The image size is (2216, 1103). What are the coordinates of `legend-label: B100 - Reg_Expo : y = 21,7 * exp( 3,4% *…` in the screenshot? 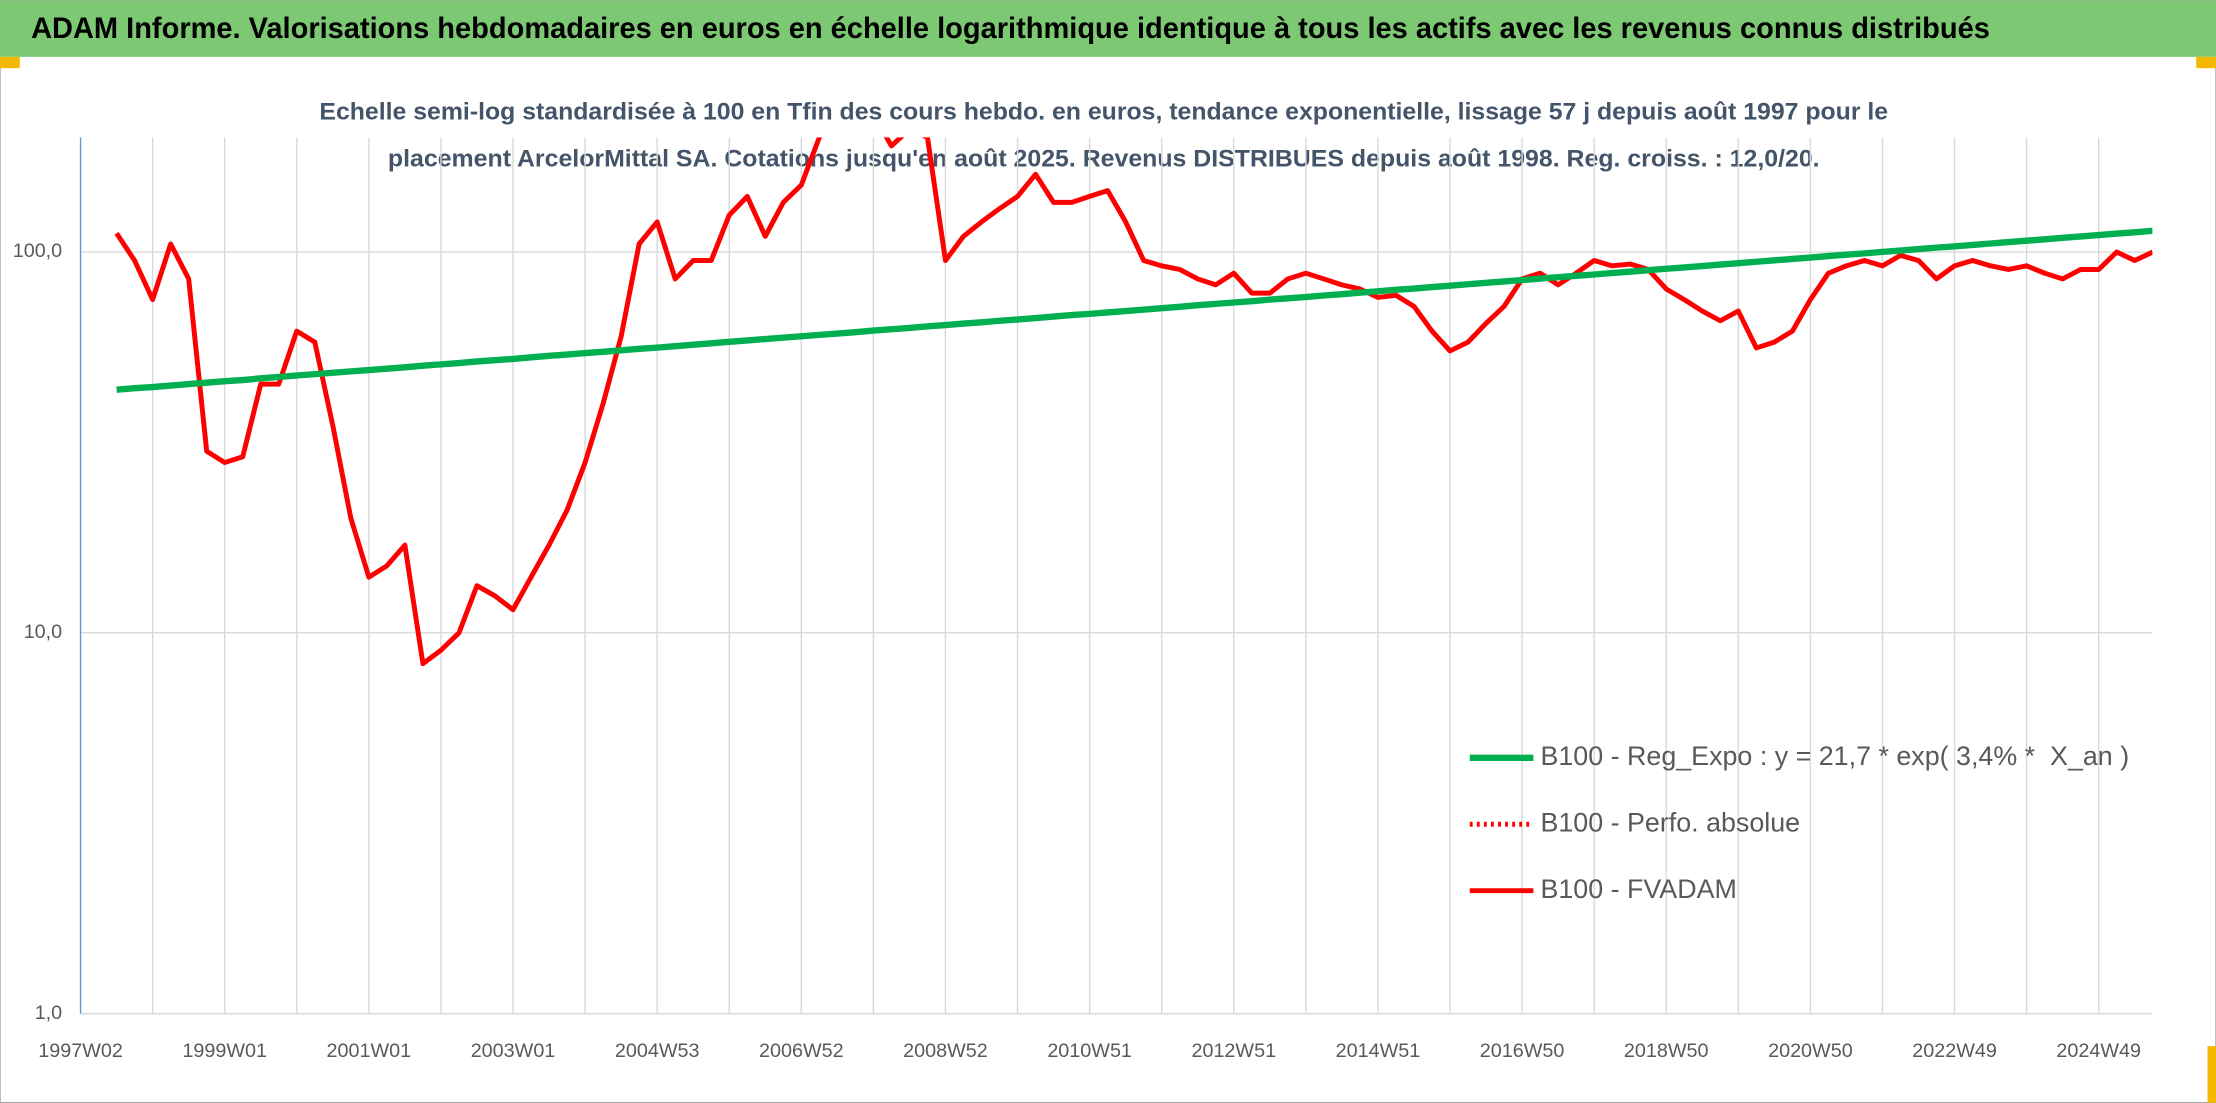 It's located at (1834, 756).